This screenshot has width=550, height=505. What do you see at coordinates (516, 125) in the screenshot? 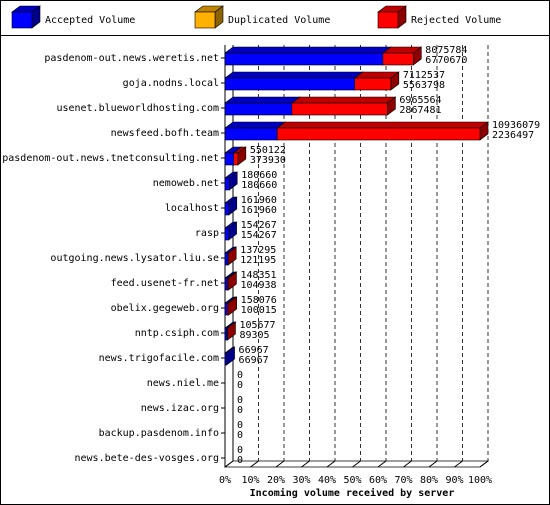
I see `data-label: 10936079` at bounding box center [516, 125].